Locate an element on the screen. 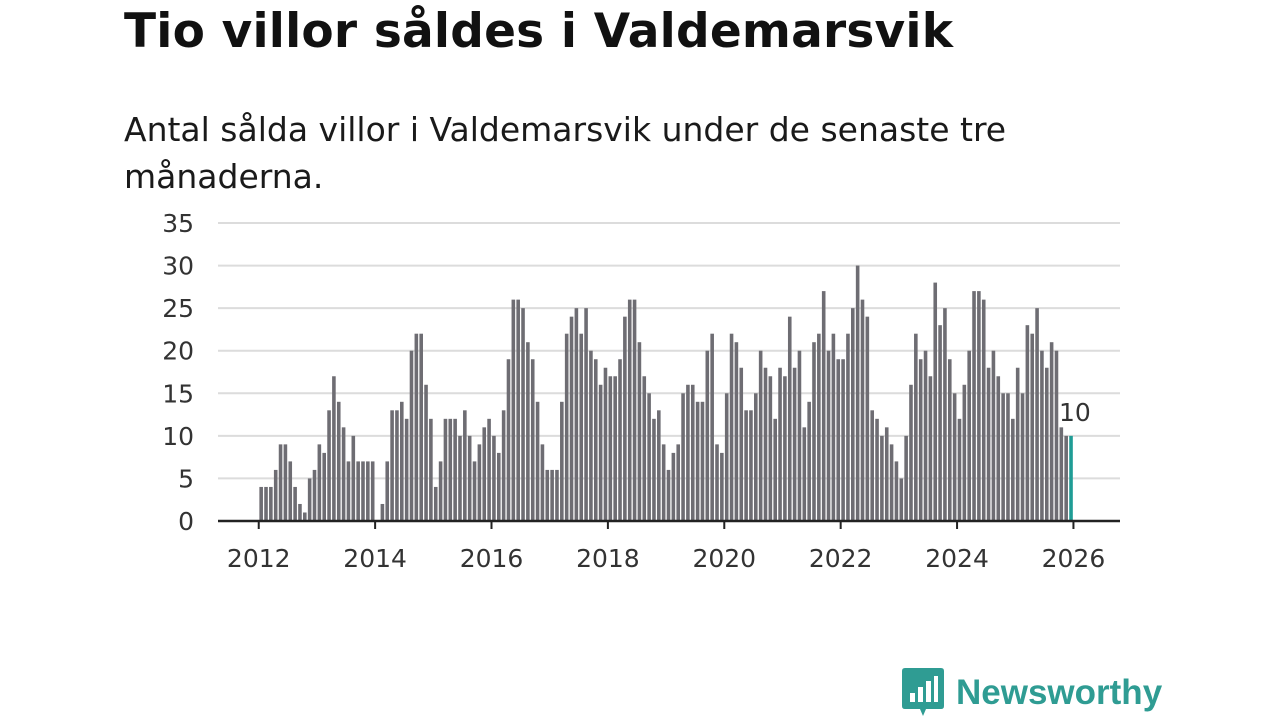 Image resolution: width=1280 pixels, height=720 pixels. y-tick-label: 0 is located at coordinates (186, 521).